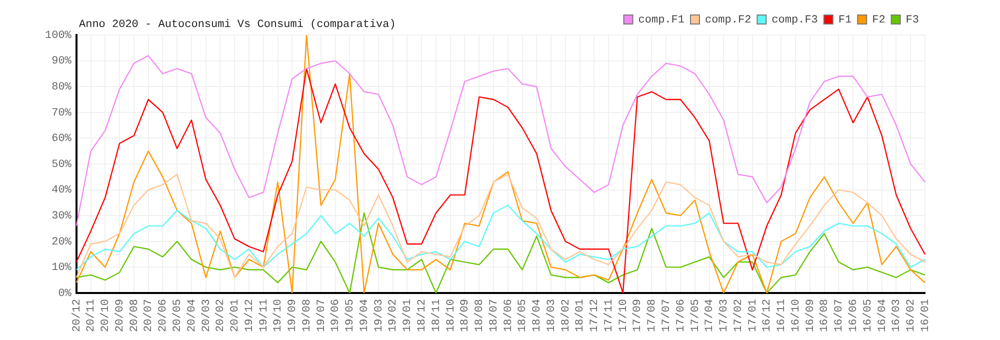  I want to click on x-tick-label: 16/01, so click(926, 315).